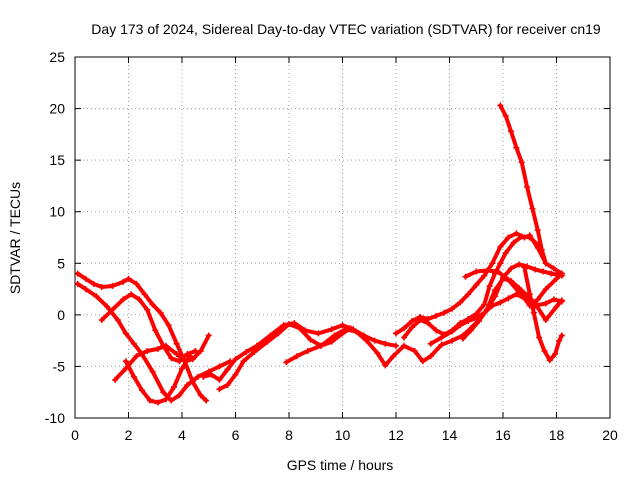  Describe the element at coordinates (236, 435) in the screenshot. I see `x-tick-label: 6` at that location.